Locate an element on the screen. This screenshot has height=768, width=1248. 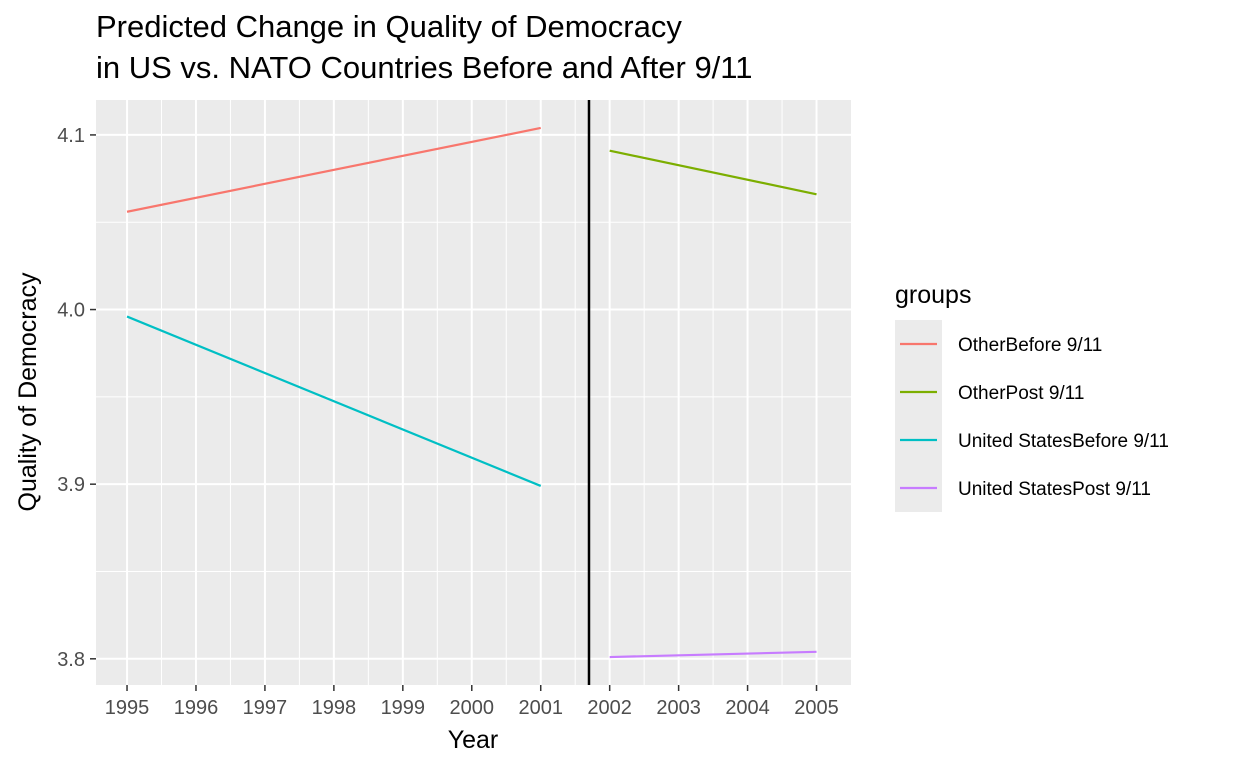
x-axis-title: Year is located at coordinates (473, 740).